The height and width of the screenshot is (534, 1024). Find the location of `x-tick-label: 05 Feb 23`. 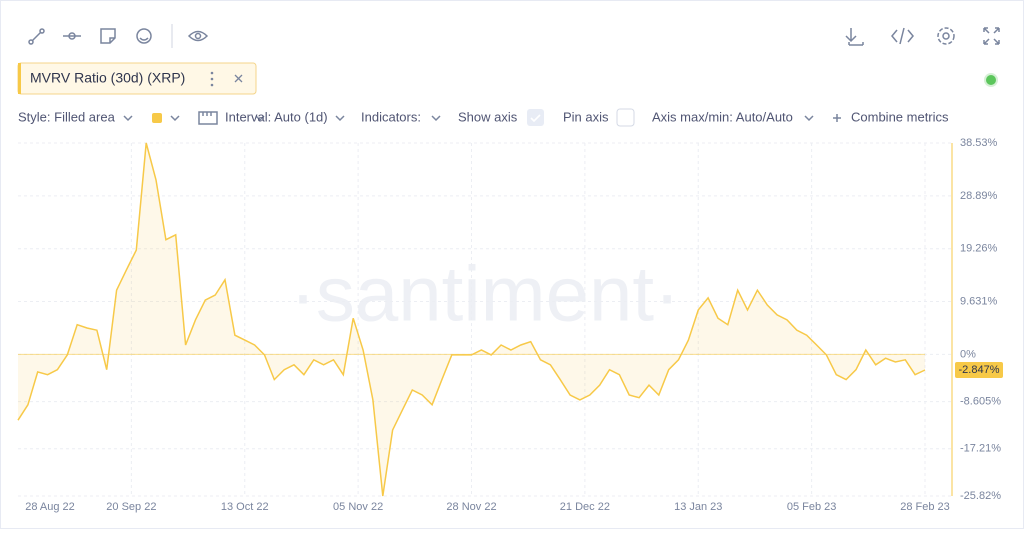

x-tick-label: 05 Feb 23 is located at coordinates (812, 507).